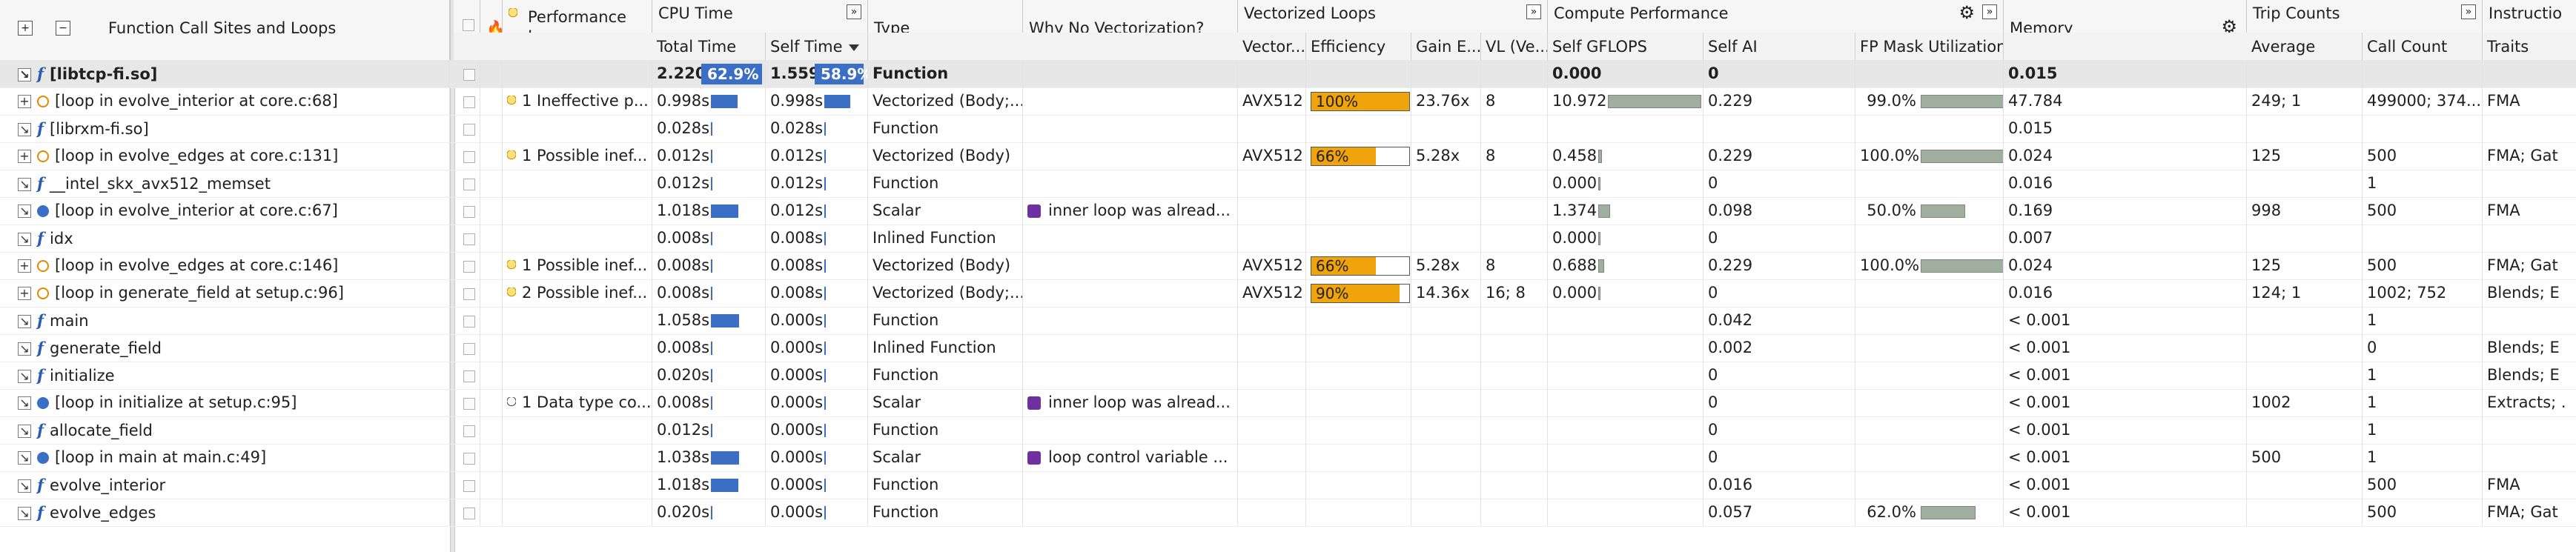 The width and height of the screenshot is (2576, 552). What do you see at coordinates (225, 376) in the screenshot?
I see `function-name-cell: ↘ f initialize` at bounding box center [225, 376].